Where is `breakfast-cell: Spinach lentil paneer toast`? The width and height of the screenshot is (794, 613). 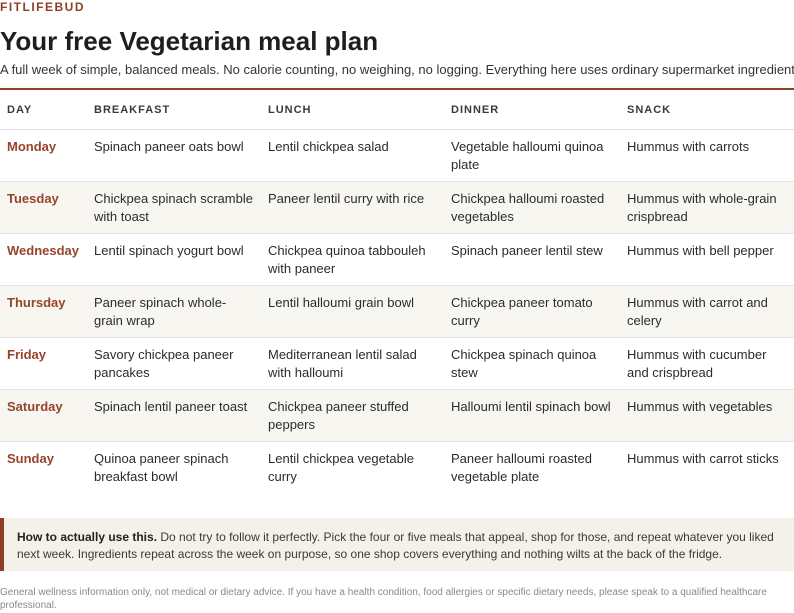
breakfast-cell: Spinach lentil paneer toast is located at coordinates (174, 415).